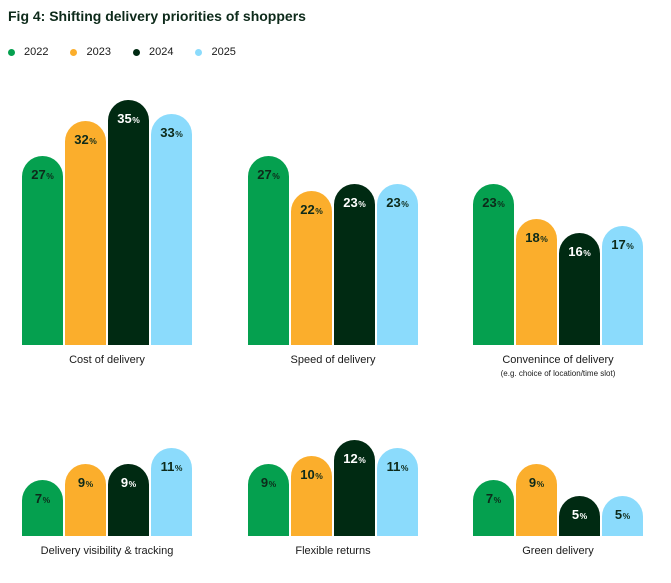 The image size is (671, 583). What do you see at coordinates (493, 202) in the screenshot?
I see `data-label-convenince-of-delivery-2022: 23%` at bounding box center [493, 202].